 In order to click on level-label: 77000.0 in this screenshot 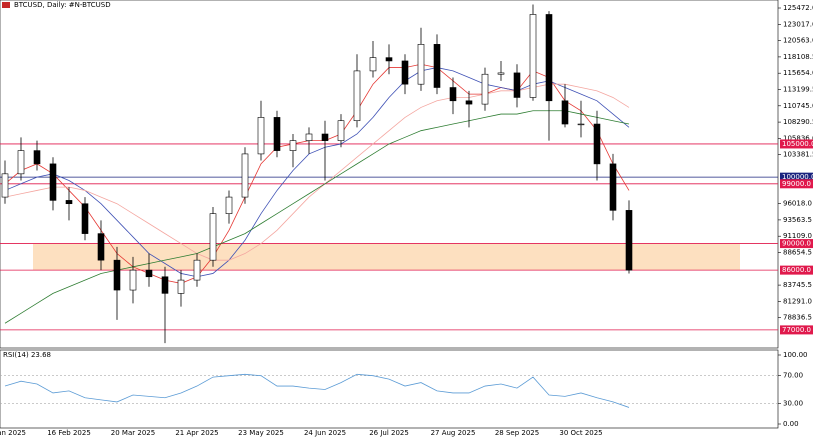, I will do `click(796, 330)`.